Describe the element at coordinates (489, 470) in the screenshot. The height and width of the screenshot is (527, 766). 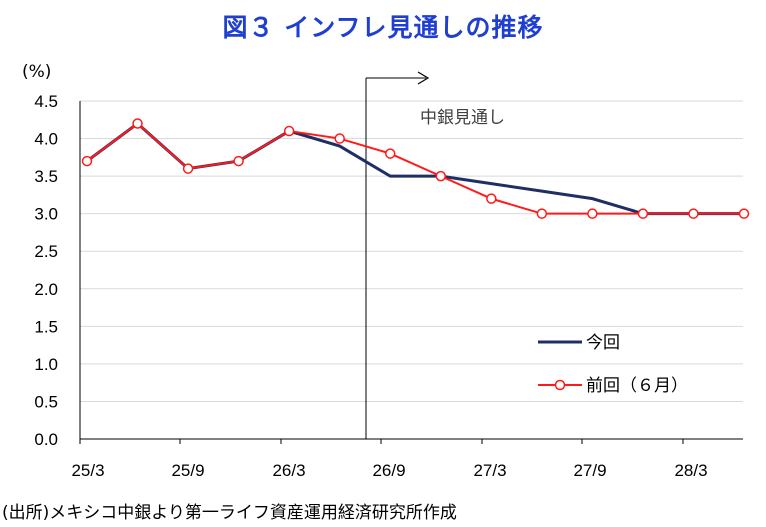
I see `x-tick-label: 27/3` at that location.